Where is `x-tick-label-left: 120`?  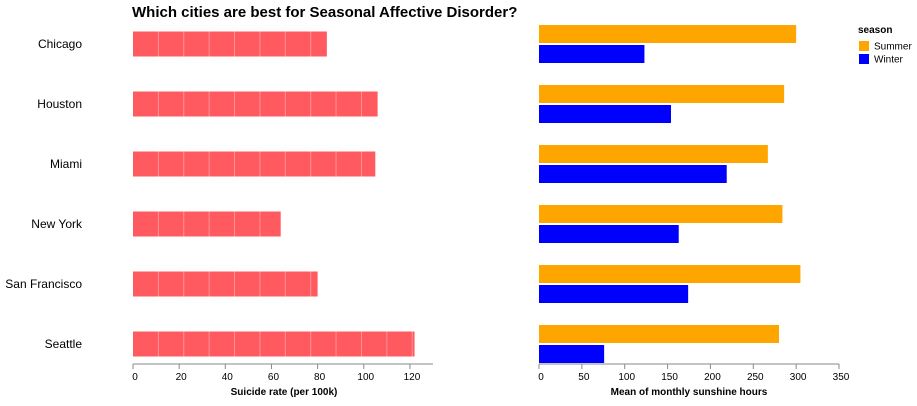
x-tick-label-left: 120 is located at coordinates (412, 377).